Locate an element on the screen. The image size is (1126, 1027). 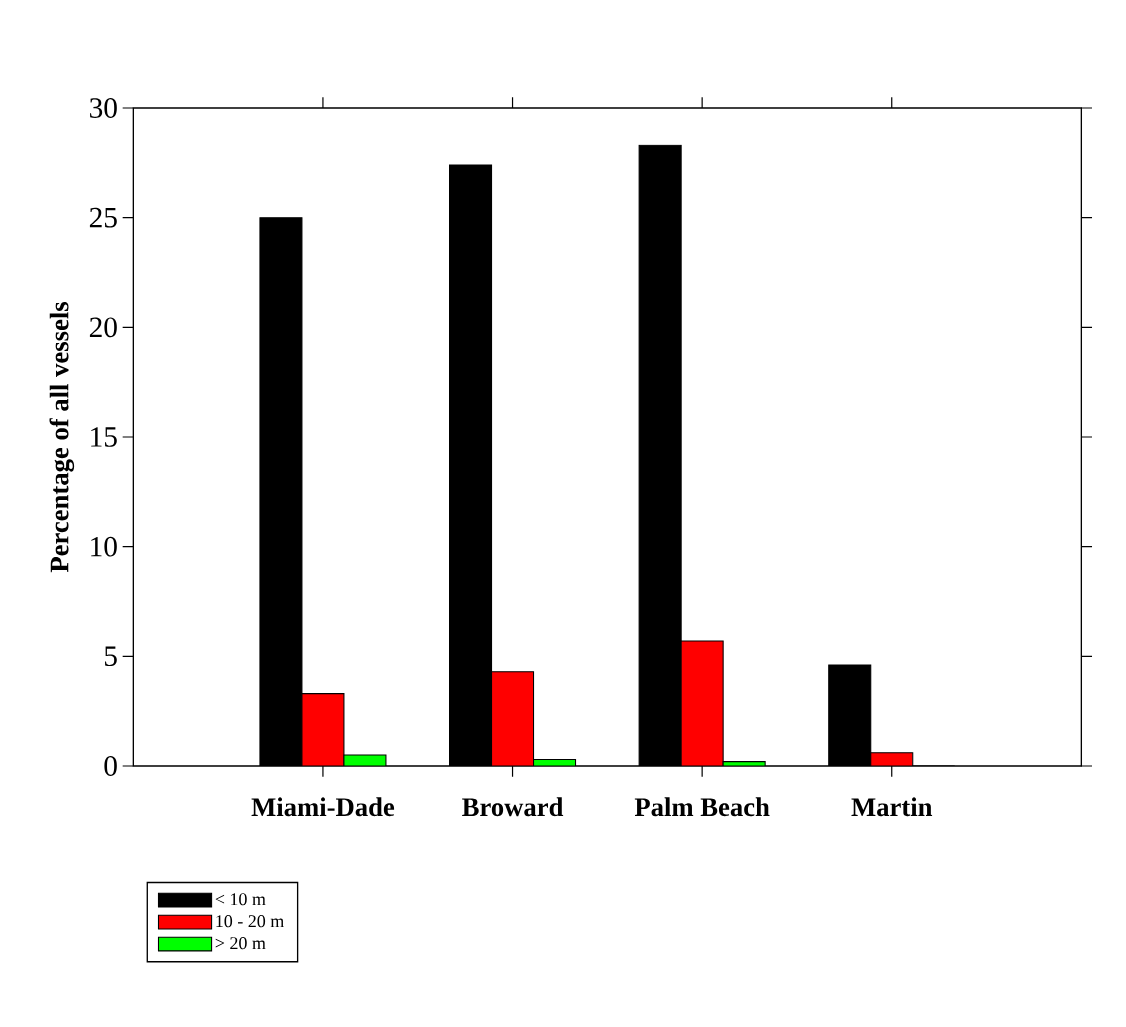
y-tick-label: 0 is located at coordinates (110, 766).